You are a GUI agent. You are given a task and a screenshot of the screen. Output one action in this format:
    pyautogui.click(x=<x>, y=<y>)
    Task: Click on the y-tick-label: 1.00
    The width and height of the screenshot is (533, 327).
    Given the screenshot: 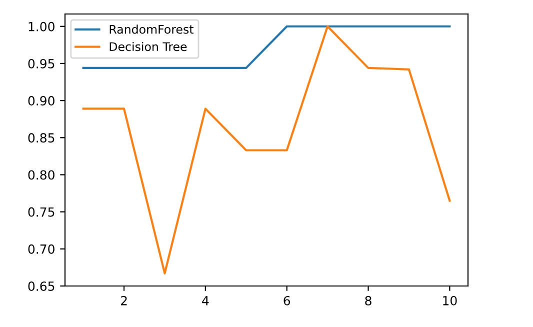 What is the action you would take?
    pyautogui.click(x=41, y=27)
    